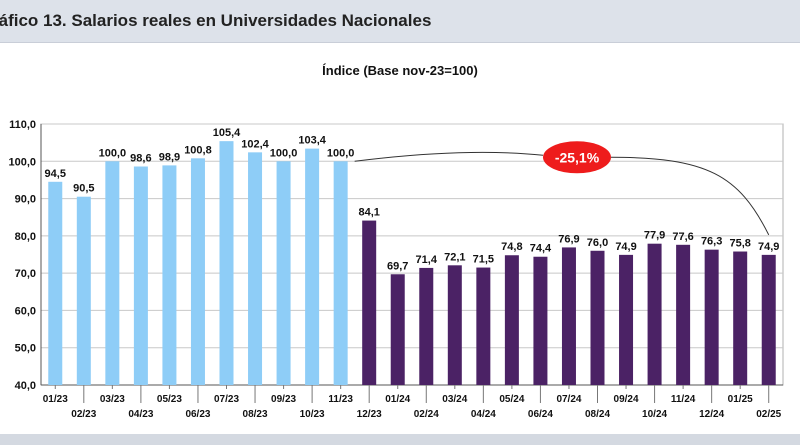 The height and width of the screenshot is (445, 800). What do you see at coordinates (340, 399) in the screenshot?
I see `x-tick-label: 11/23` at bounding box center [340, 399].